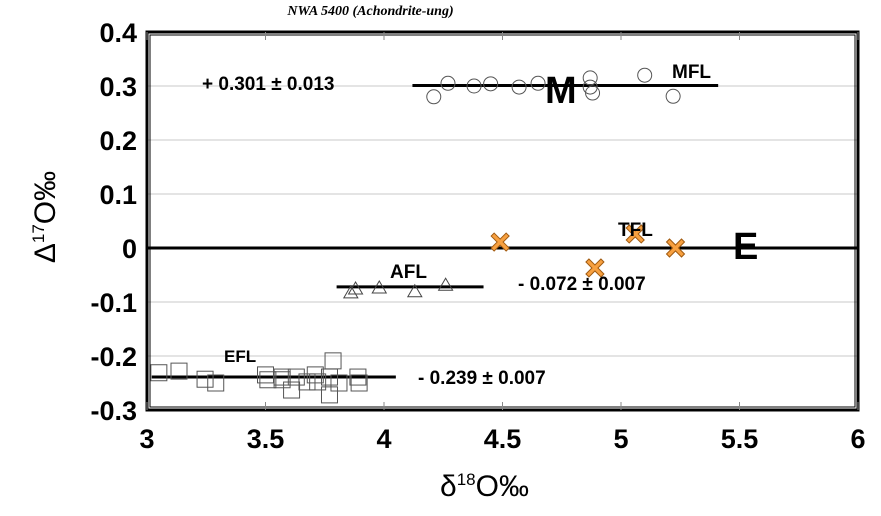  I want to click on mfl-label: MFL, so click(692, 72).